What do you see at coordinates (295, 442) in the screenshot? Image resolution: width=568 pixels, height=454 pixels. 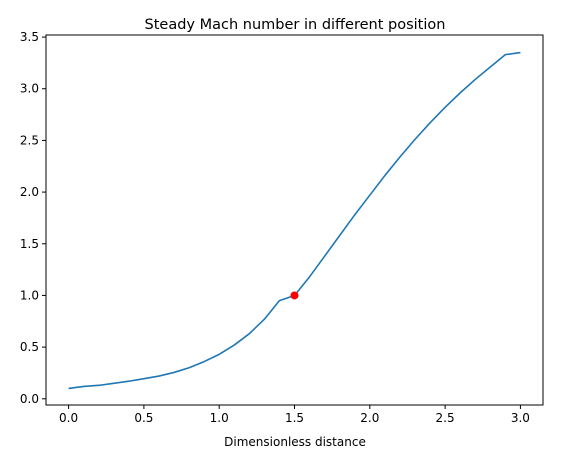 I see `x-axis-label: Dimensionless distance` at bounding box center [295, 442].